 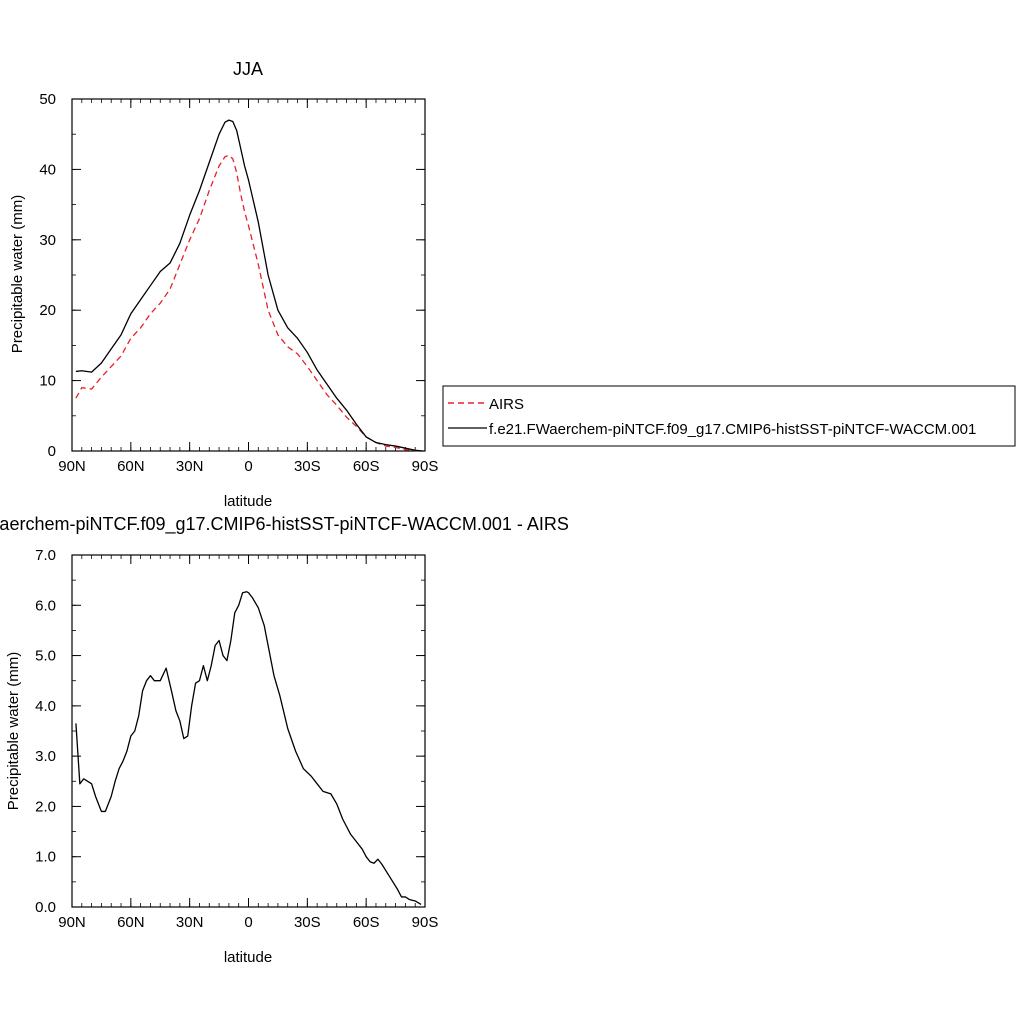 I want to click on legend-box, so click(x=729, y=416).